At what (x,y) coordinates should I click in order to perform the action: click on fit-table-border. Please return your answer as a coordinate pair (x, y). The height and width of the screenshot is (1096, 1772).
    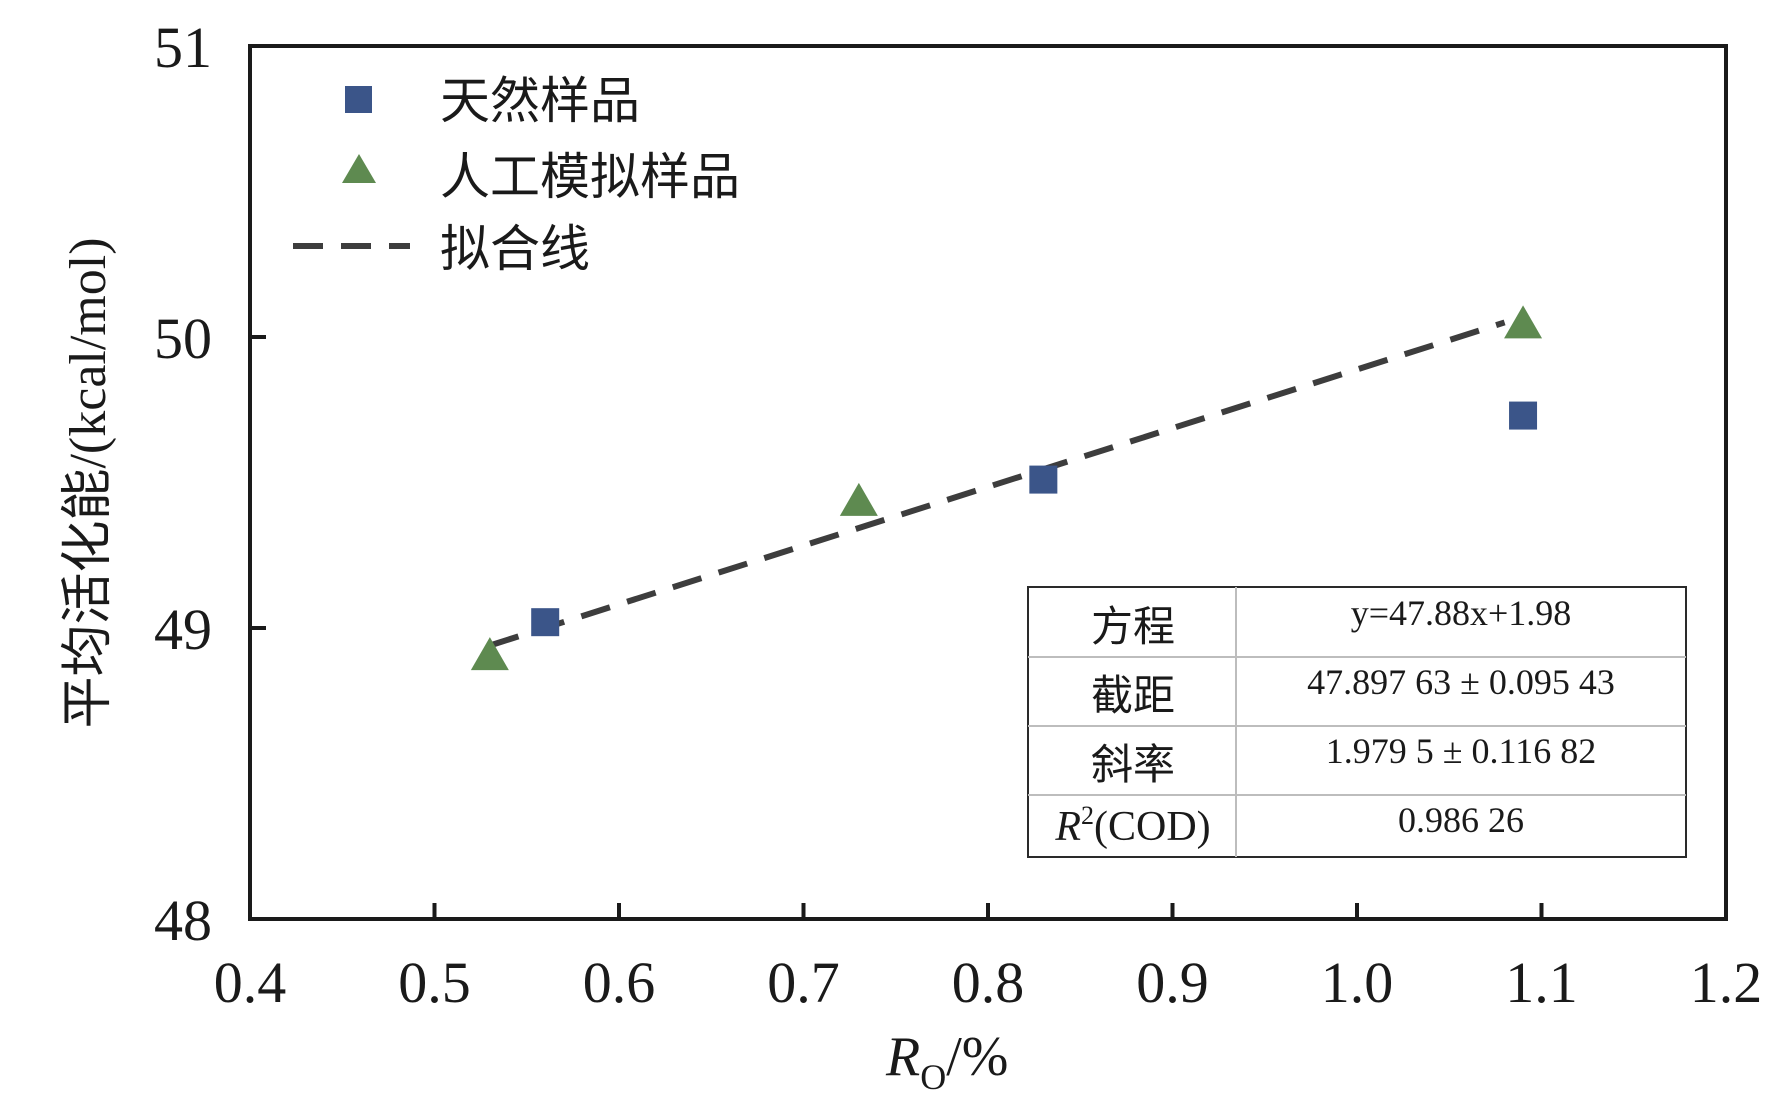
    Looking at the image, I should click on (1357, 722).